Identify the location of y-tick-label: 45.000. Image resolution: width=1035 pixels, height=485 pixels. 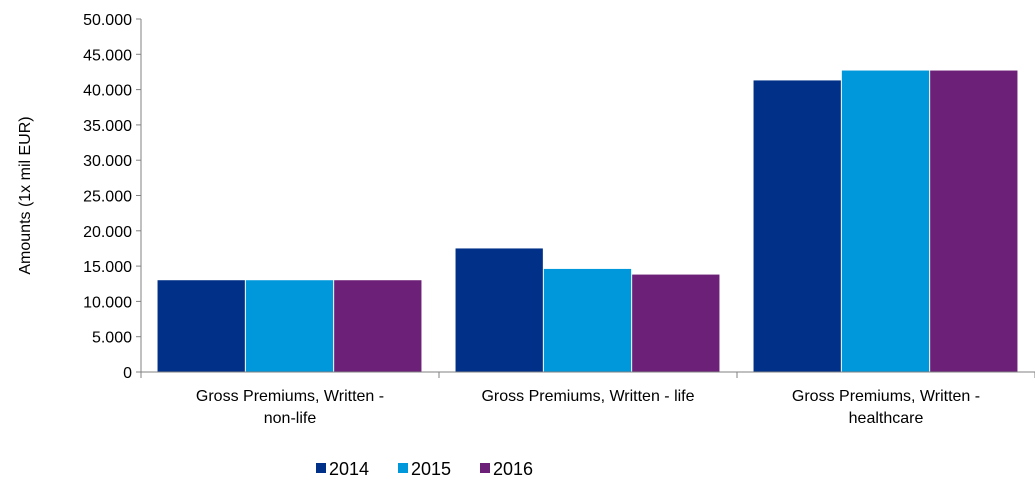
(107, 55).